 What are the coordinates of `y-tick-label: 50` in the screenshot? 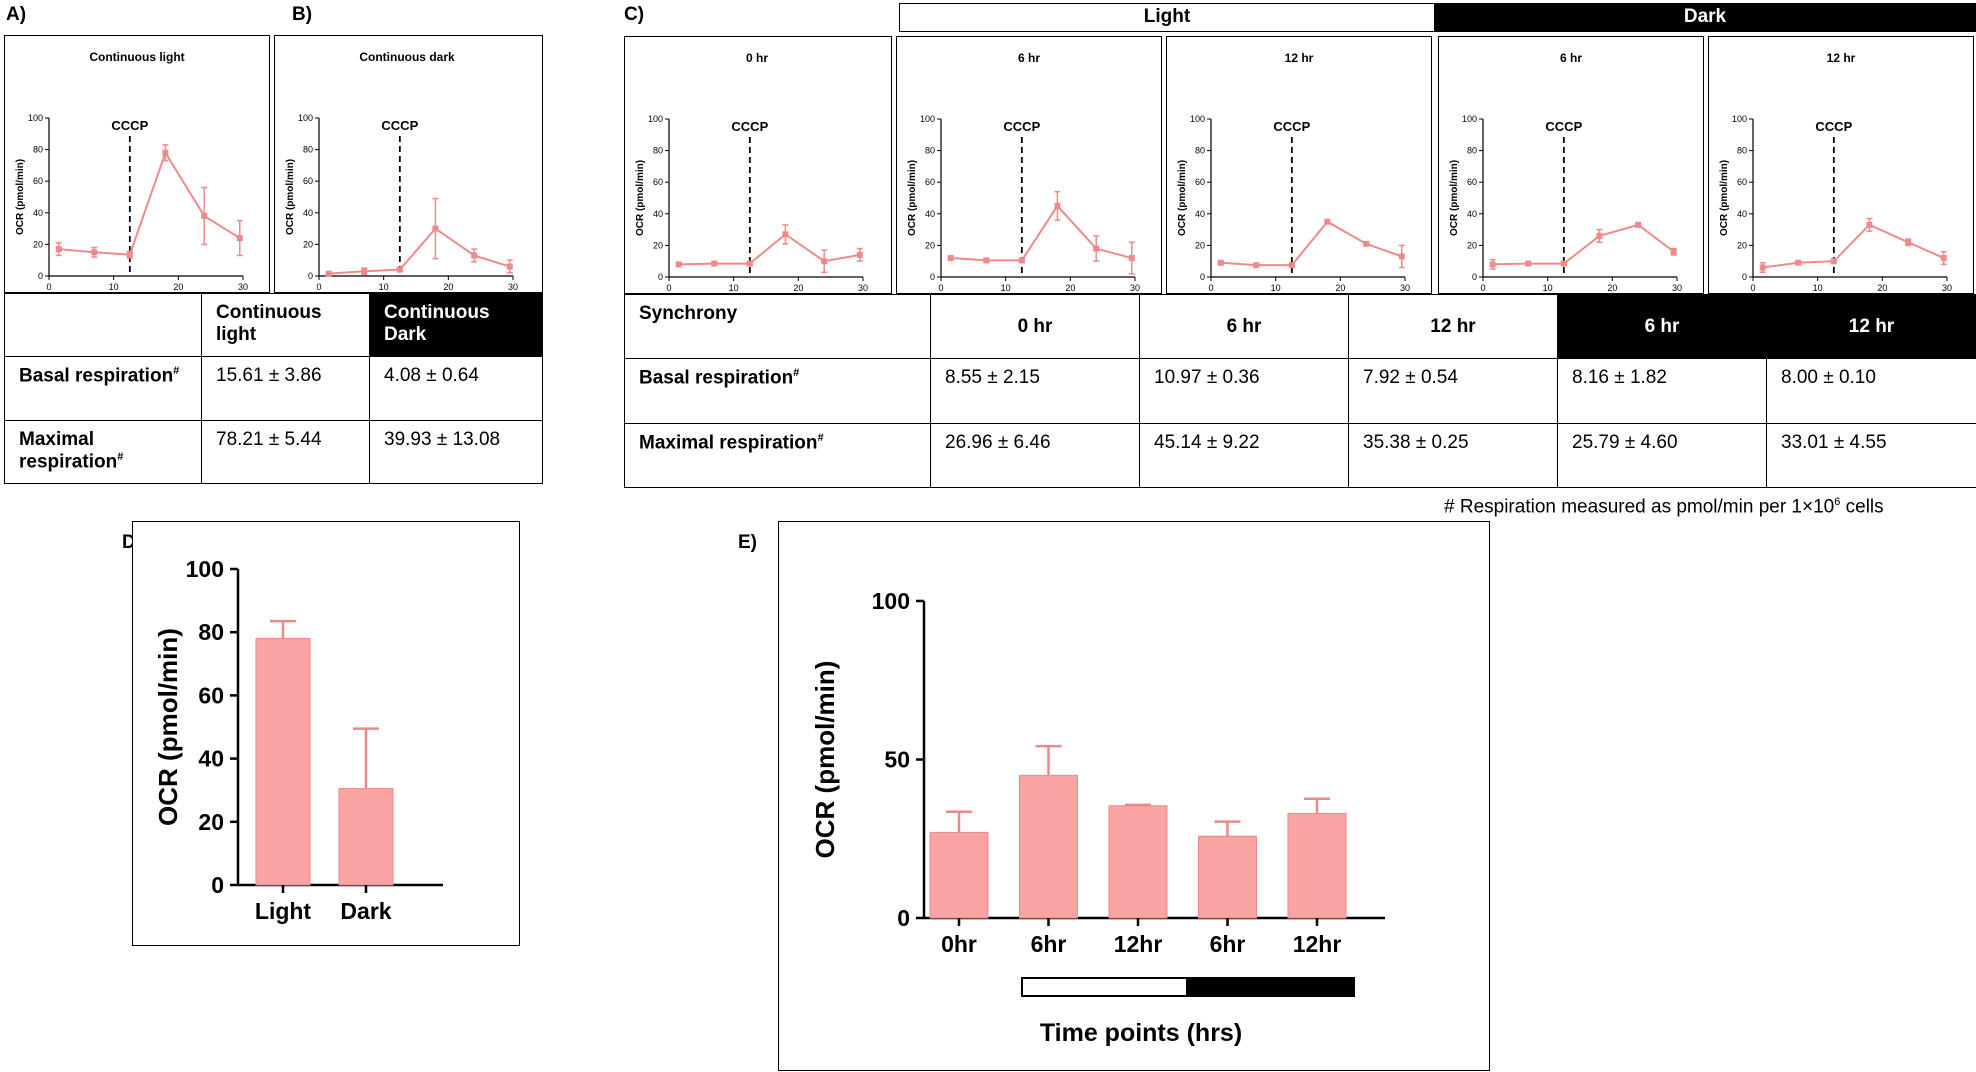 It's located at (897, 760).